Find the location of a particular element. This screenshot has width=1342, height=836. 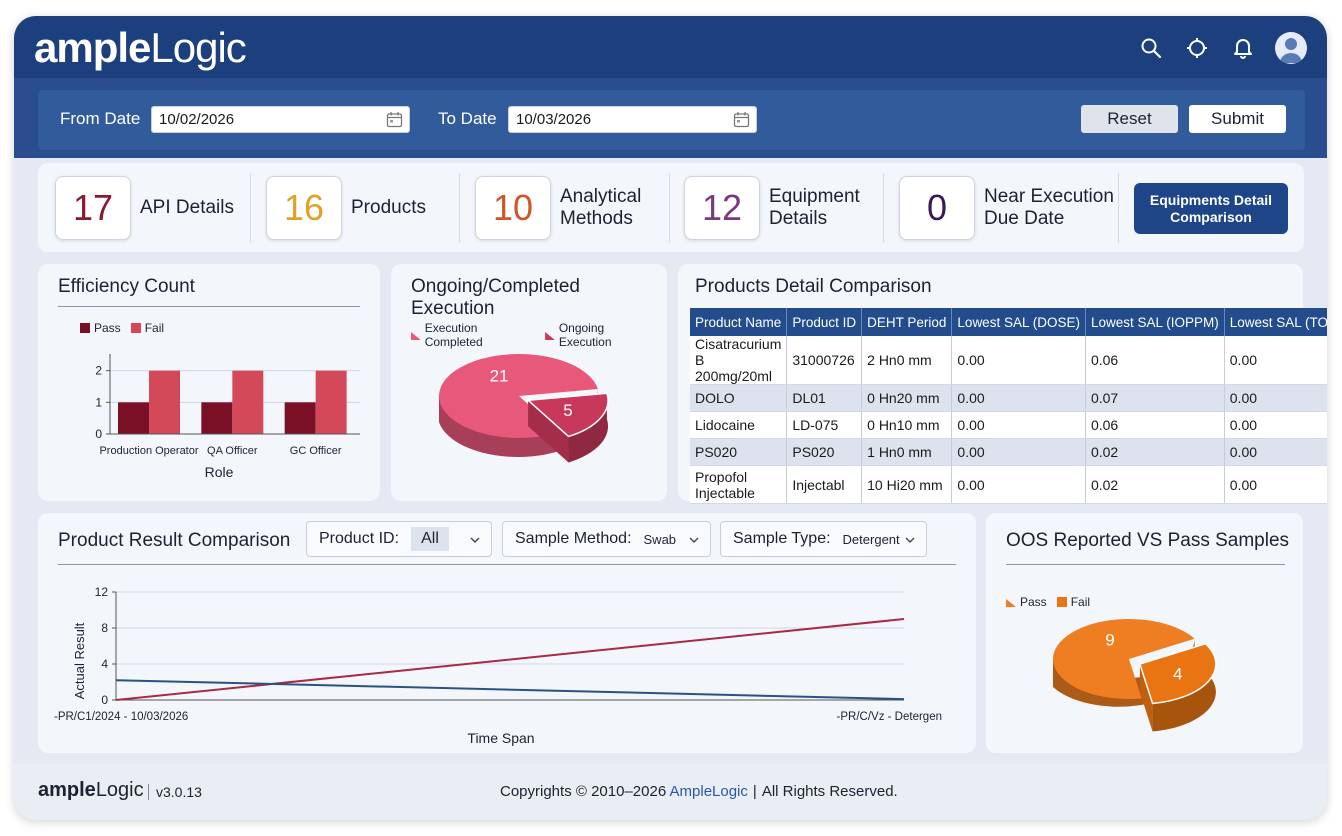

to-date-input: 10/03/2026 is located at coordinates (632, 119).